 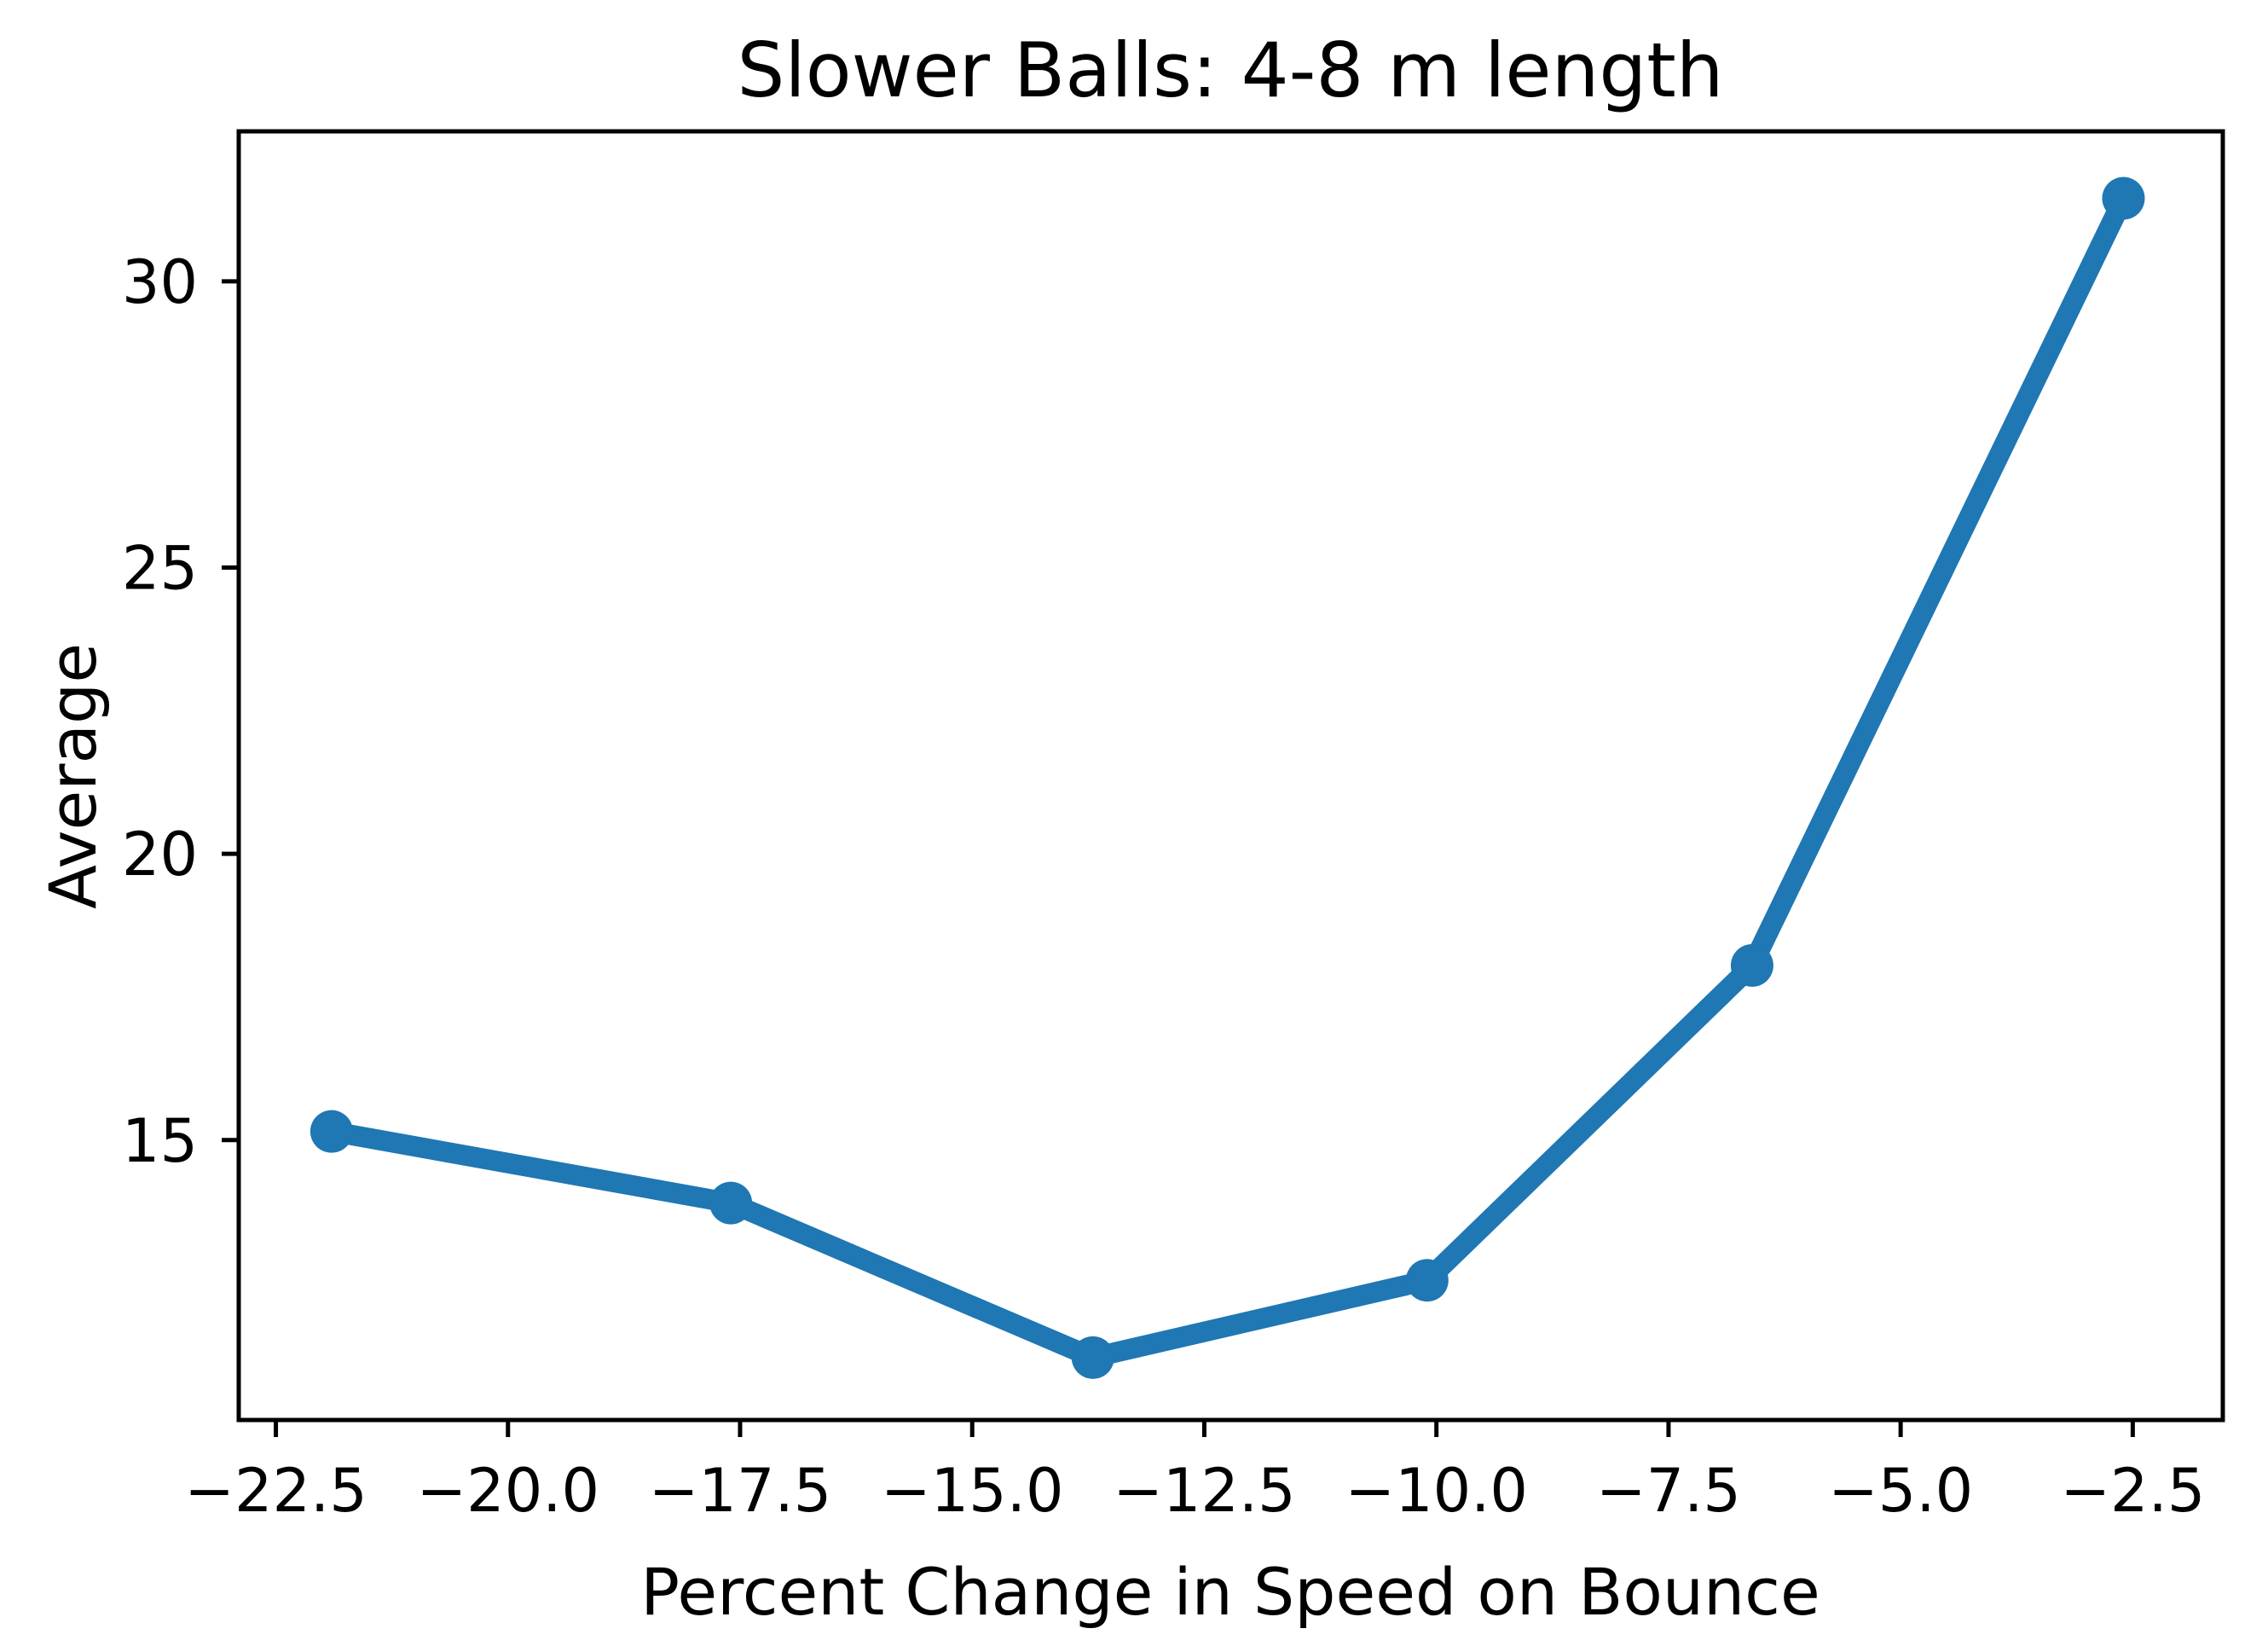 What do you see at coordinates (275, 1491) in the screenshot?
I see `x-tick-label: −22.5` at bounding box center [275, 1491].